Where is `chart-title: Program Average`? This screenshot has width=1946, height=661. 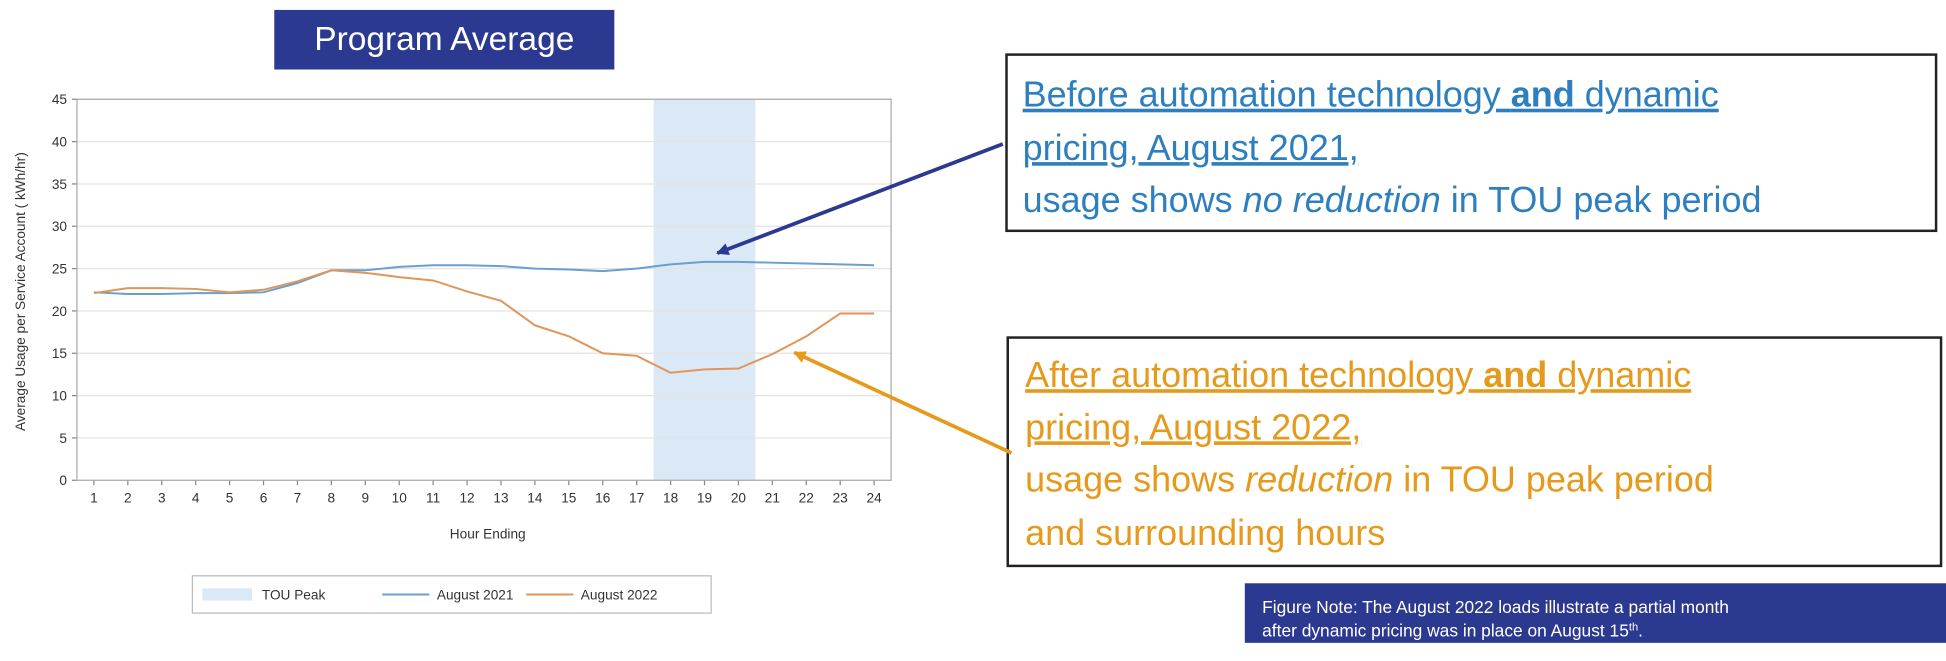 chart-title: Program Average is located at coordinates (444, 39).